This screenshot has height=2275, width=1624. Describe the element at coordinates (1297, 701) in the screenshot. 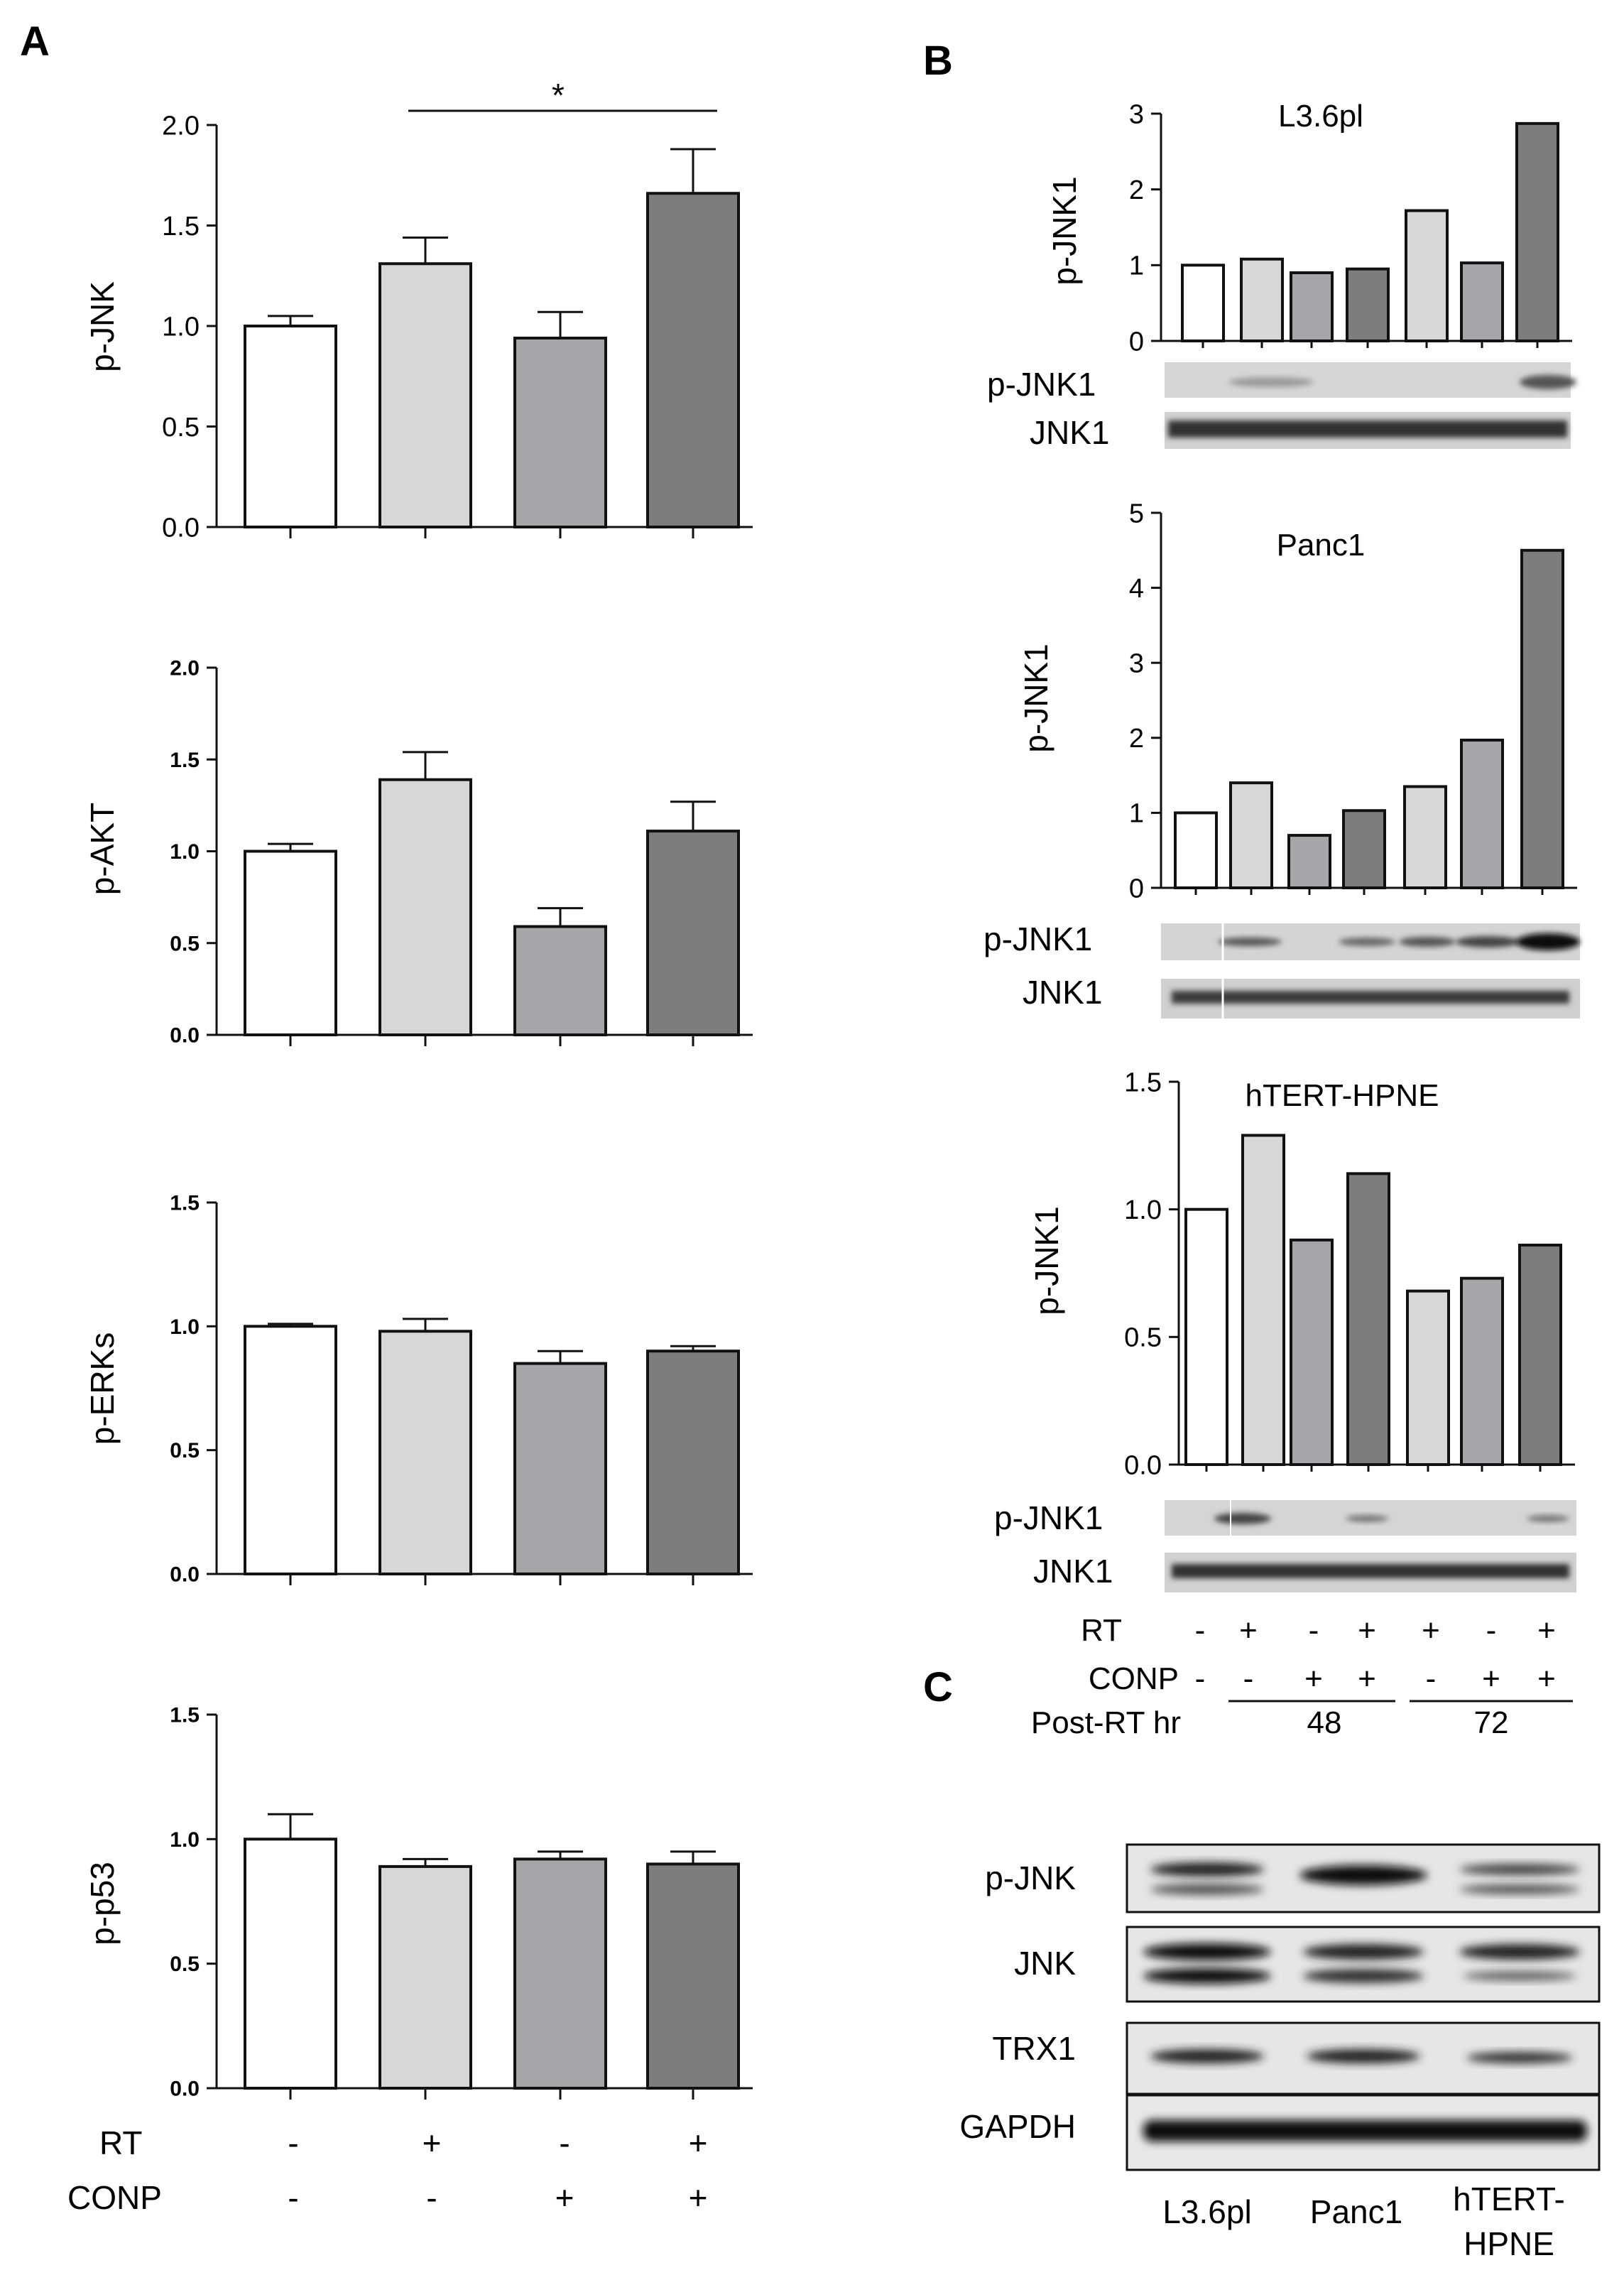

I see `chart-panc1: 0 1 2 3 4 5 p-JNK1 Panc1` at that location.